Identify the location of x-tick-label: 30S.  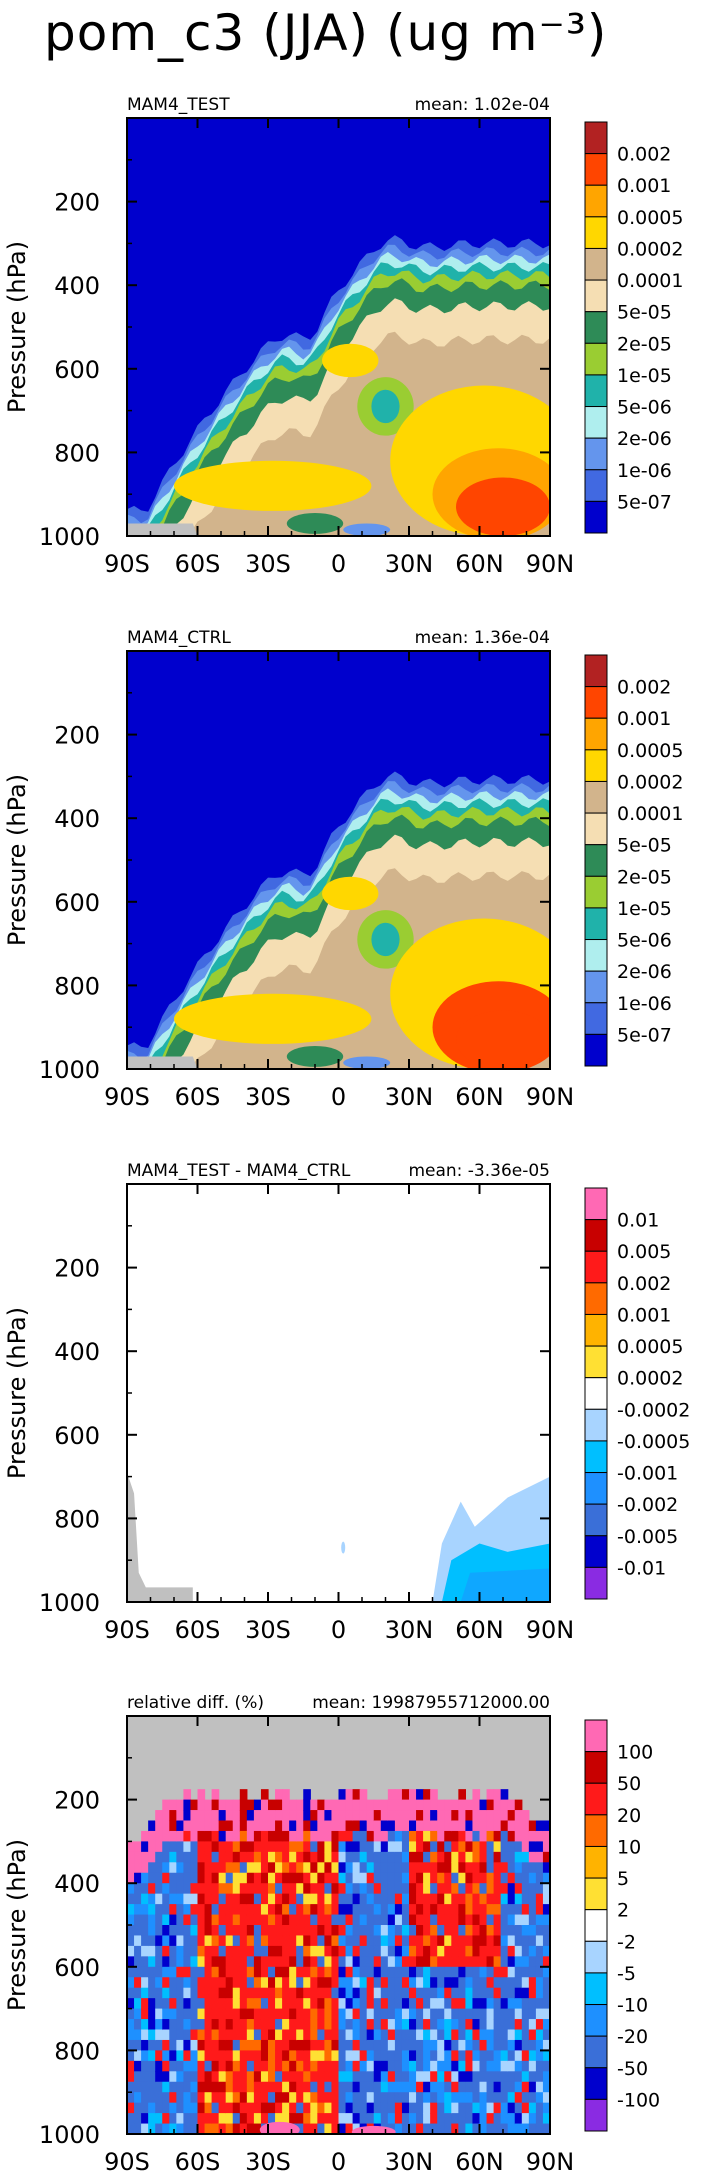
(268, 2161).